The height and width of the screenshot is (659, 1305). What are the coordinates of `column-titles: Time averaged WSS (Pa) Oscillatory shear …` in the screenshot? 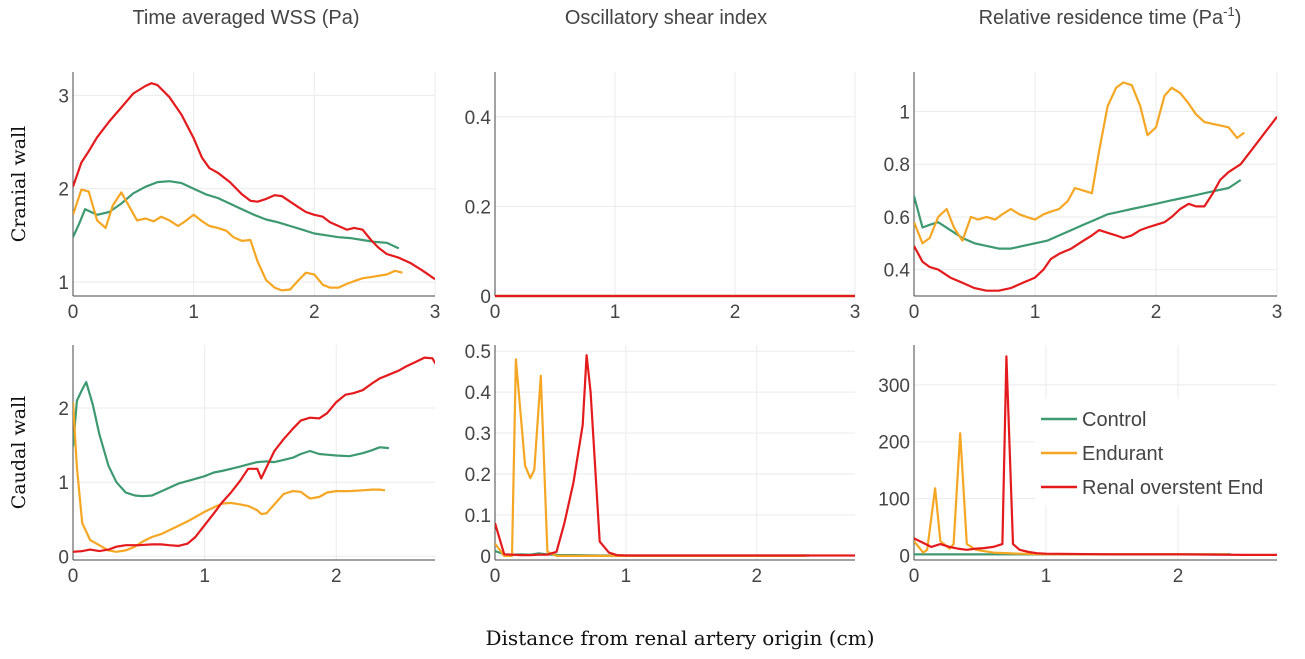 It's located at (686, 16).